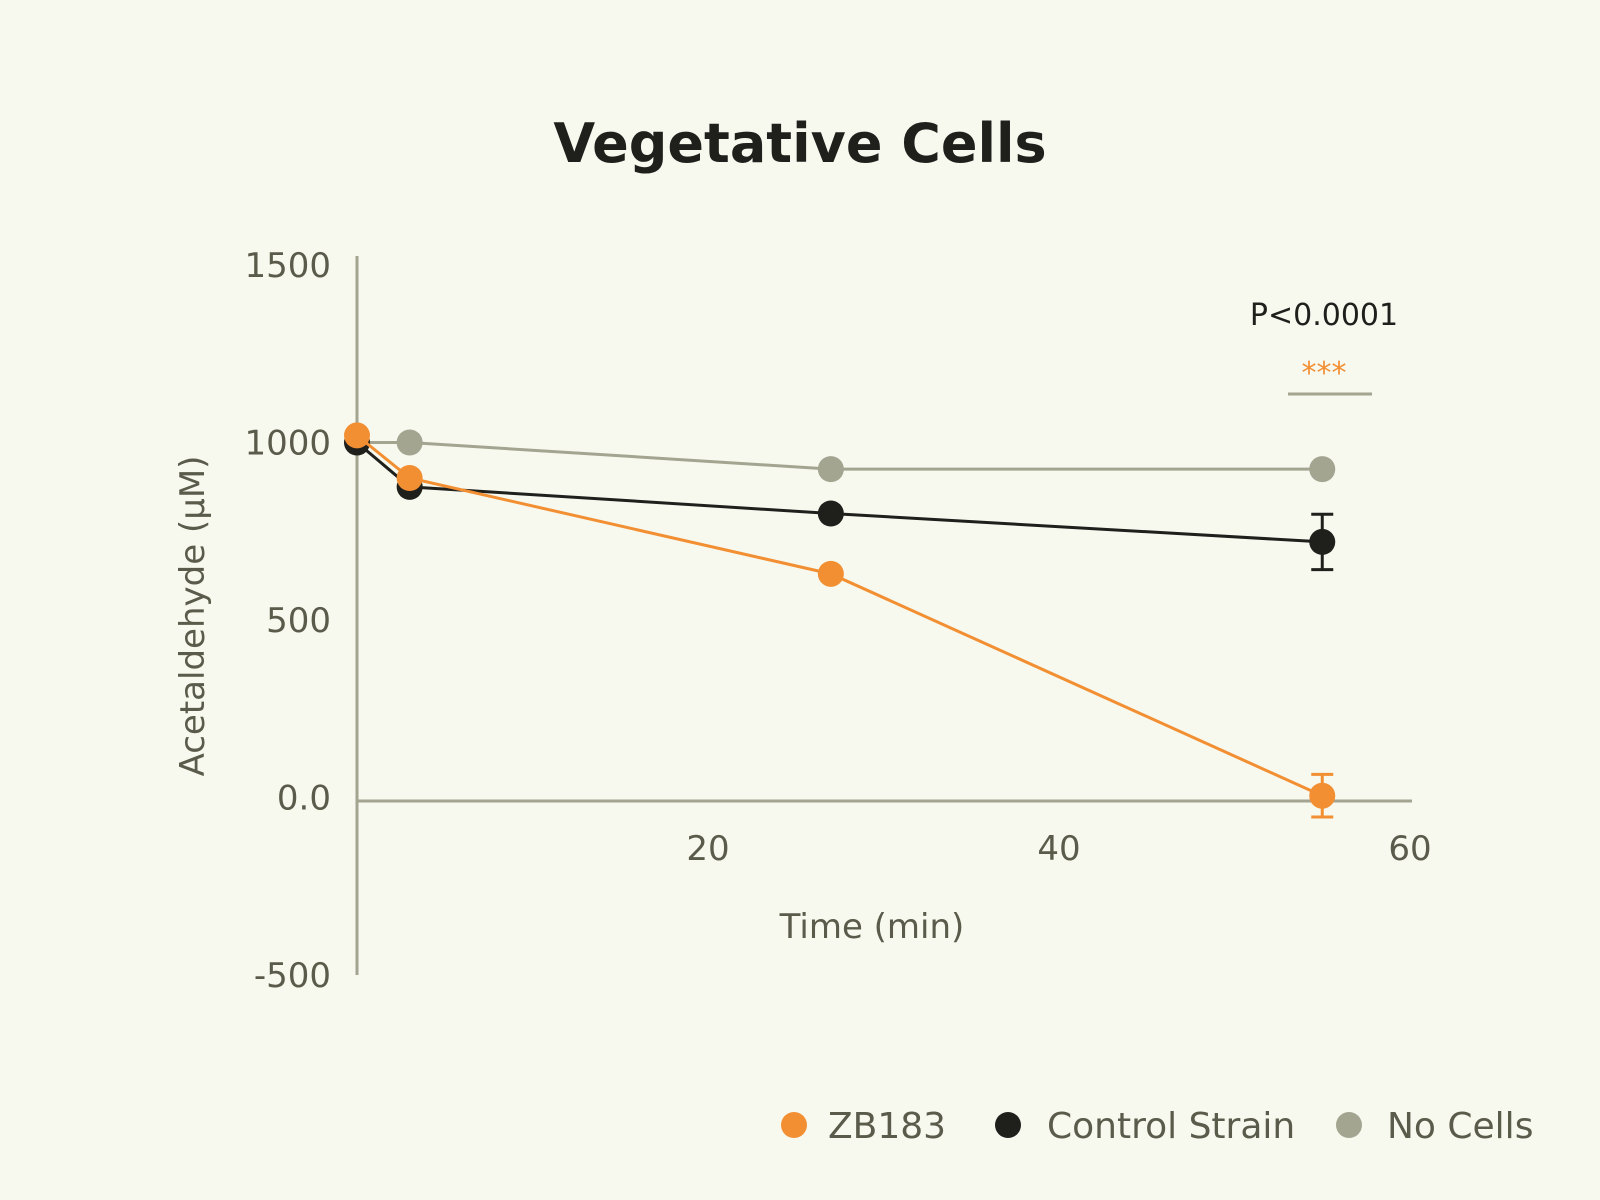  I want to click on y-tick-labels: -500 0.0 500 1000 1500, so click(287, 621).